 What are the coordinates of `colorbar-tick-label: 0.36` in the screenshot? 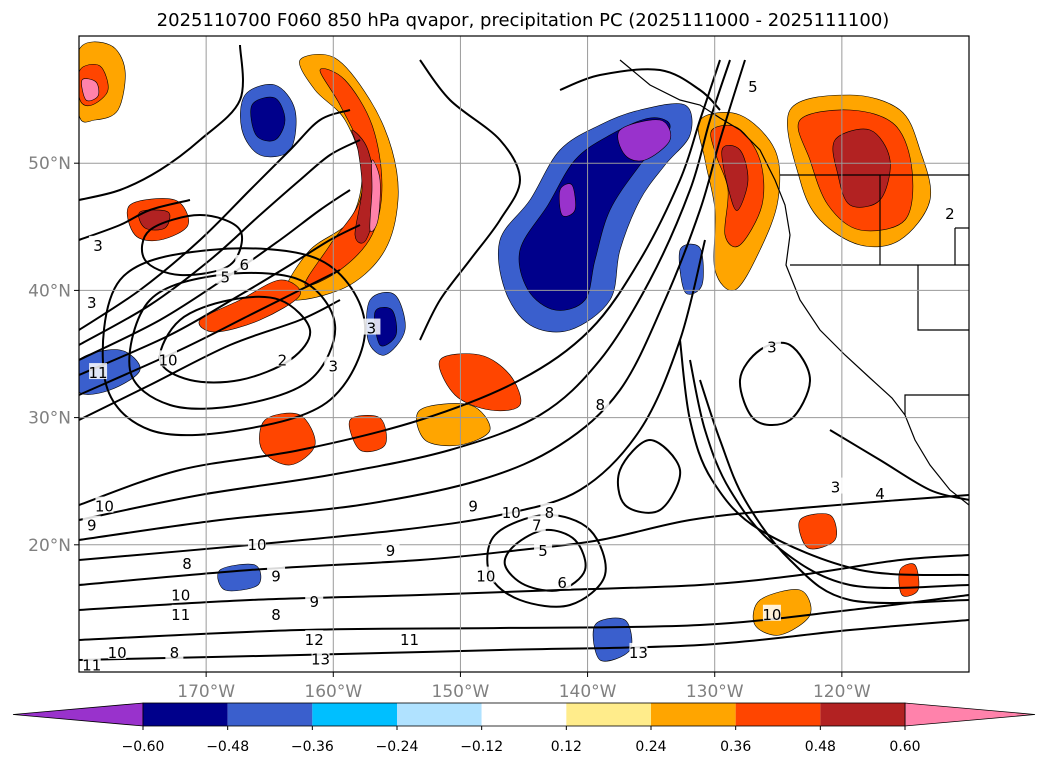 It's located at (735, 747).